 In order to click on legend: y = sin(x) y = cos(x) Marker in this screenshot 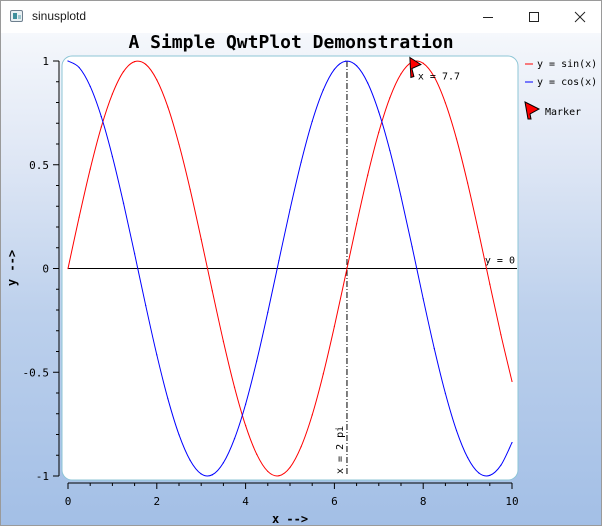, I will do `click(560, 89)`.